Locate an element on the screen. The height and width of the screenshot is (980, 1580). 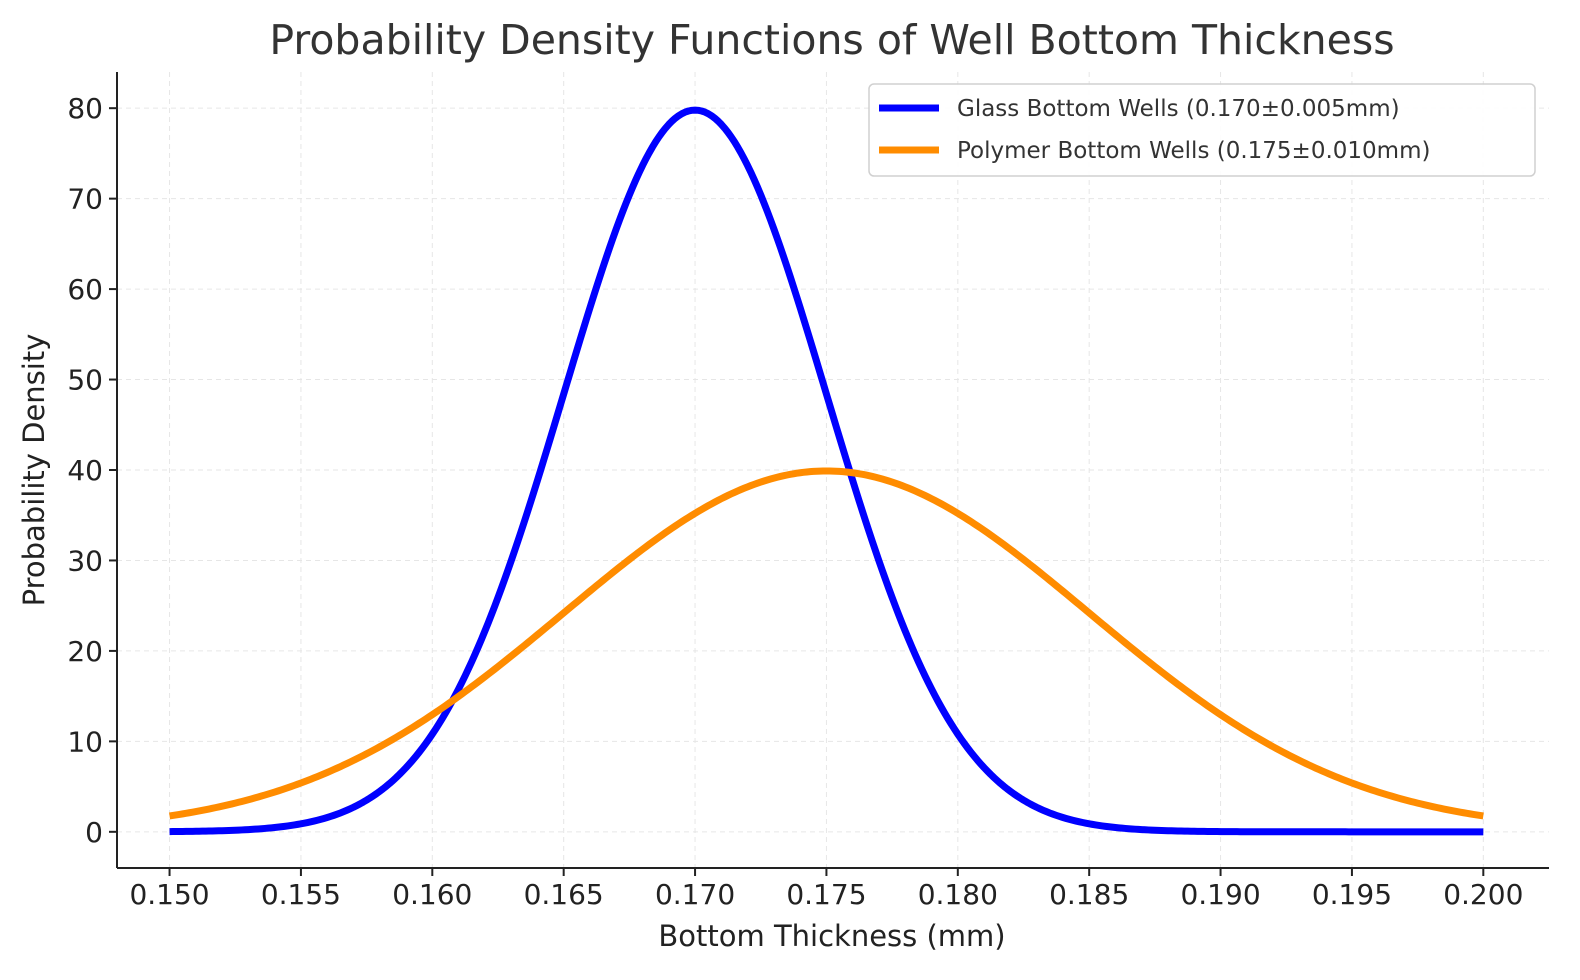
legend-label-0: Glass Bottom Wells (0.170±0.005mm) is located at coordinates (1178, 109).